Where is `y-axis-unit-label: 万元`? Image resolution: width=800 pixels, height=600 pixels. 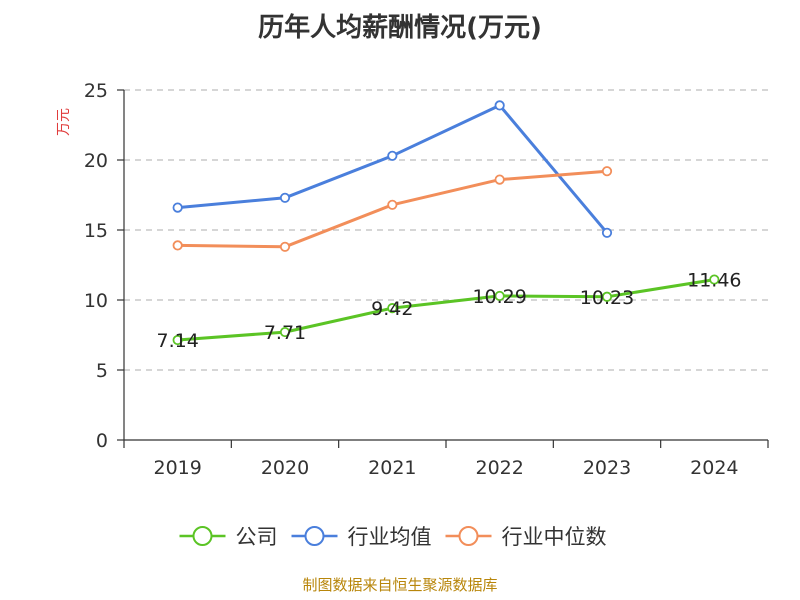 y-axis-unit-label: 万元 is located at coordinates (64, 122).